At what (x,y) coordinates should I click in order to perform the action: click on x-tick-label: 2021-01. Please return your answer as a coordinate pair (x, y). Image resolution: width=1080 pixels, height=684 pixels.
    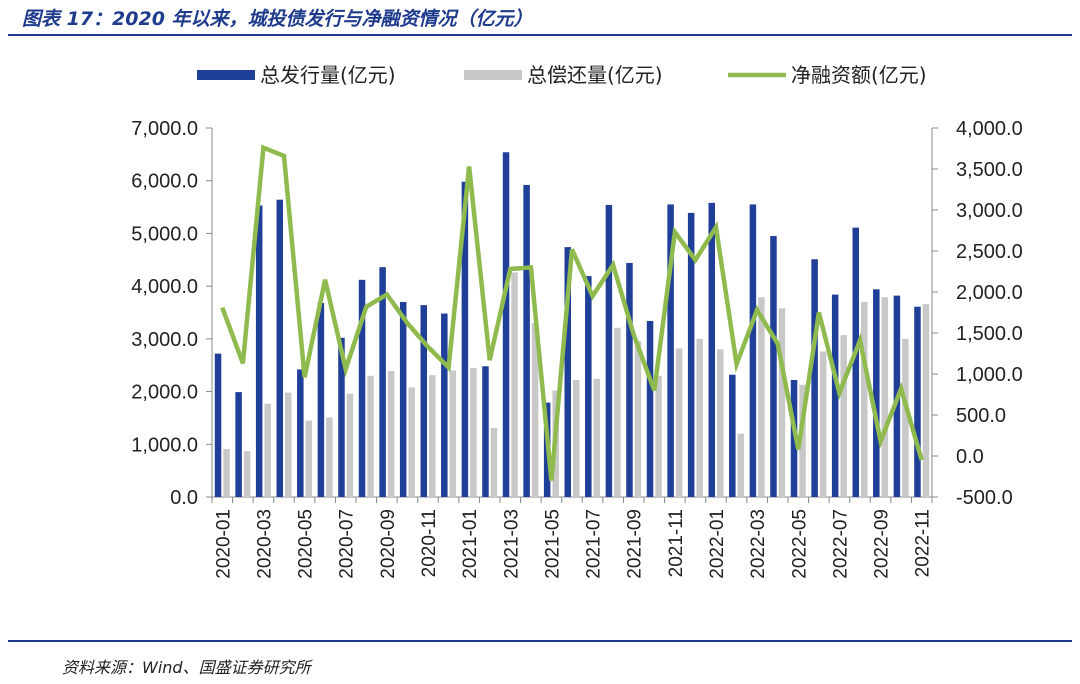
    Looking at the image, I should click on (470, 544).